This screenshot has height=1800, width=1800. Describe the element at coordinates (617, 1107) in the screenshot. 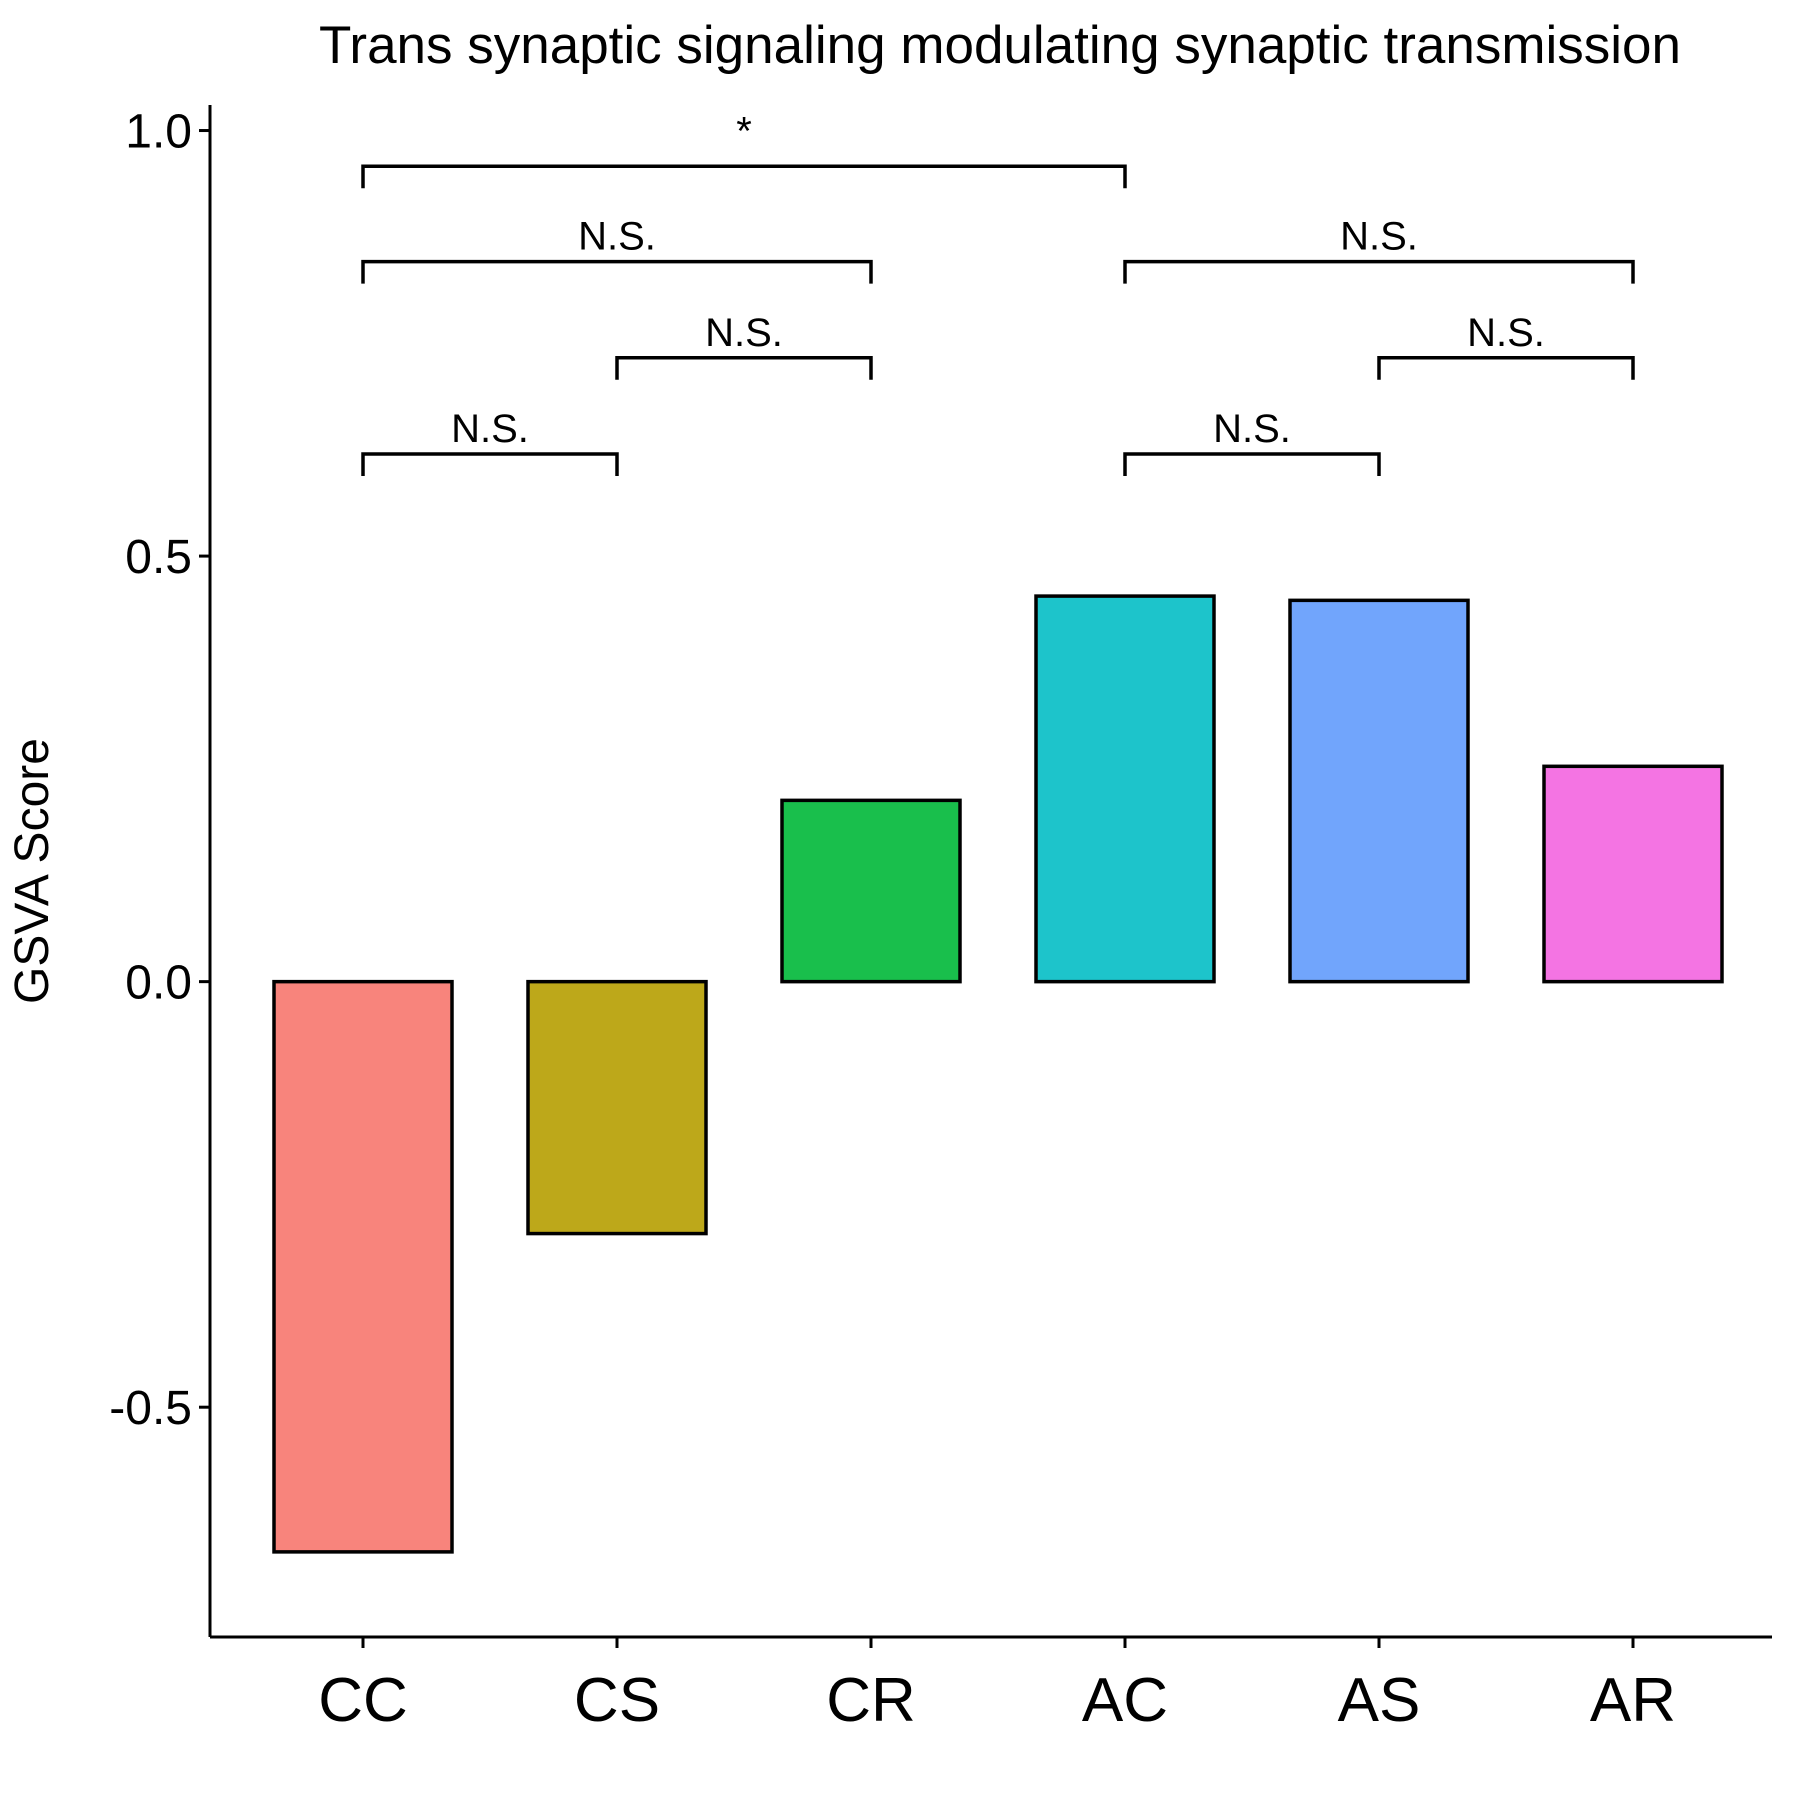

I see `bar-cs` at that location.